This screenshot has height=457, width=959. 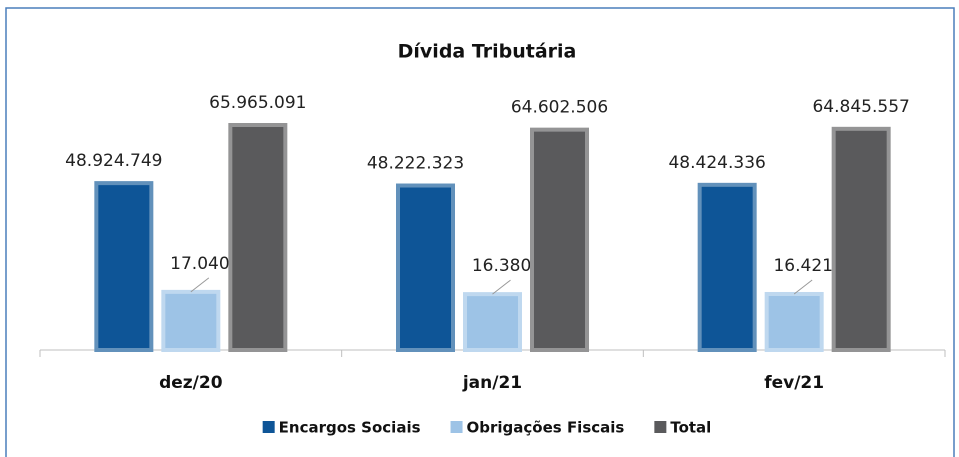 I want to click on legend-label: Obrigações Fiscais, so click(x=546, y=428).